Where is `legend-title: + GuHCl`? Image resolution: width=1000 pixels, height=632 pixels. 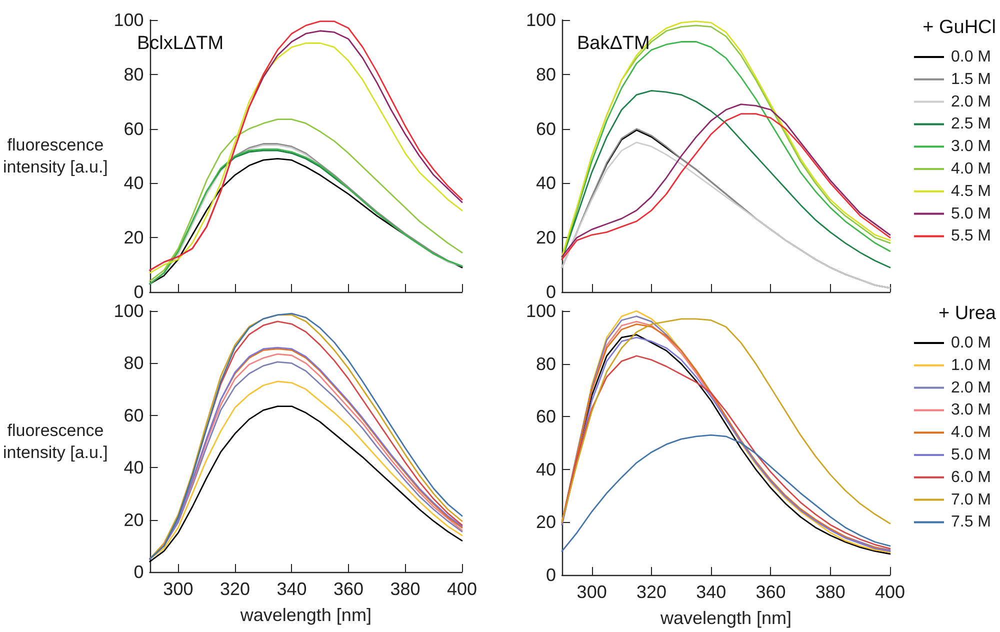
legend-title: + GuHCl is located at coordinates (959, 27).